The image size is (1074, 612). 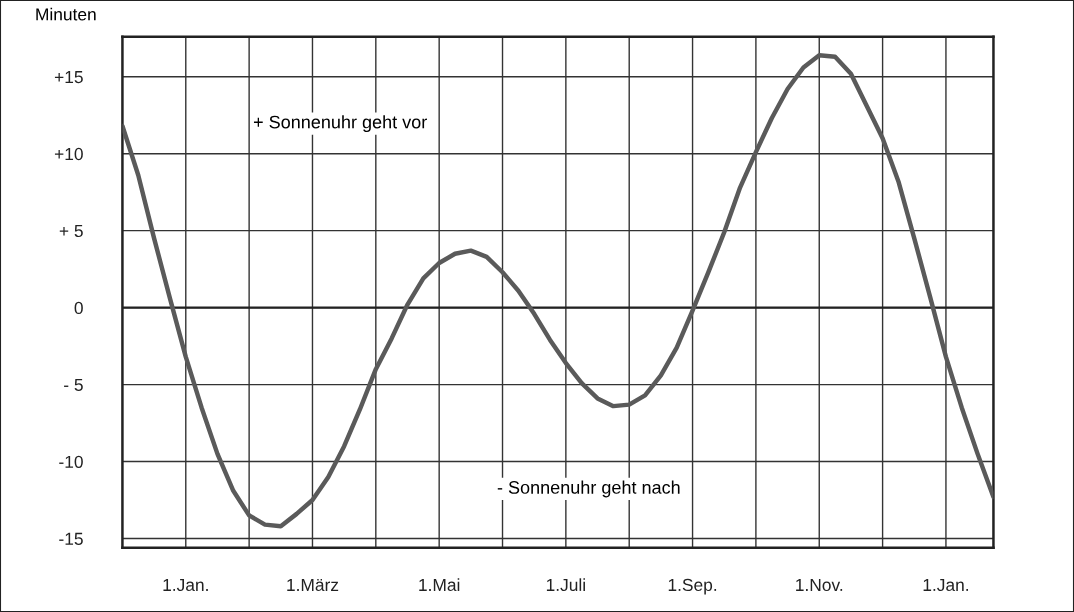 I want to click on x-tick-label: 1.Nov., so click(x=819, y=585).